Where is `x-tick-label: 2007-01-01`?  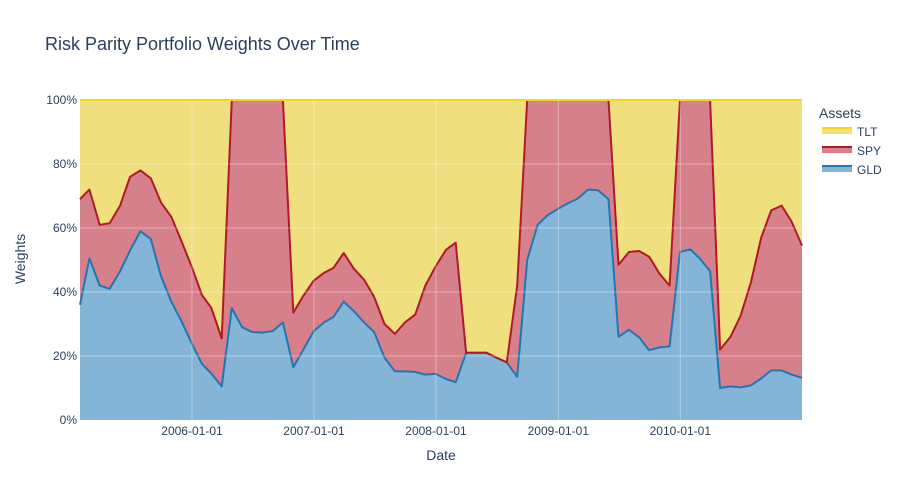
x-tick-label: 2007-01-01 is located at coordinates (314, 431).